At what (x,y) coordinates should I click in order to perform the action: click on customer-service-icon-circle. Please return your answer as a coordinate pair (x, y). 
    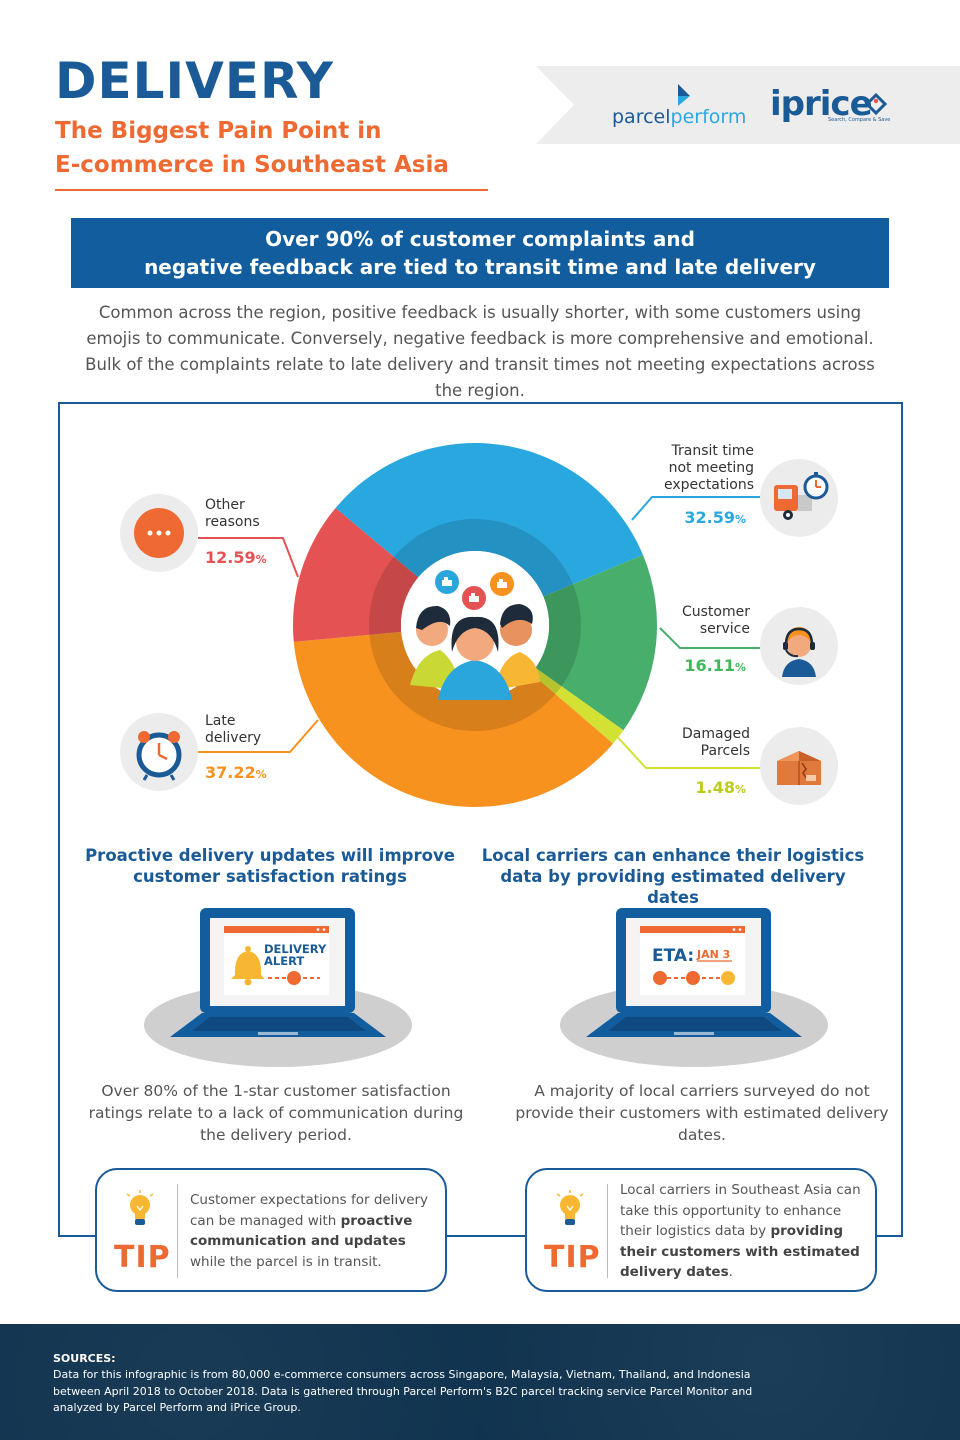
    Looking at the image, I should click on (799, 646).